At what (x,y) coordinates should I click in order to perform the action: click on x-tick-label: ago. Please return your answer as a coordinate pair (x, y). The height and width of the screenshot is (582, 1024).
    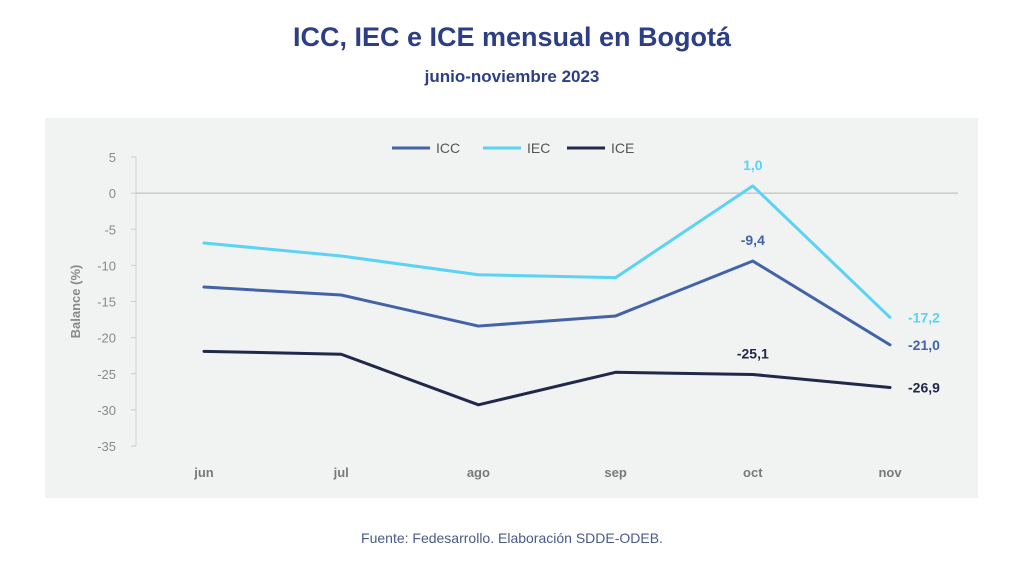
    Looking at the image, I should click on (478, 472).